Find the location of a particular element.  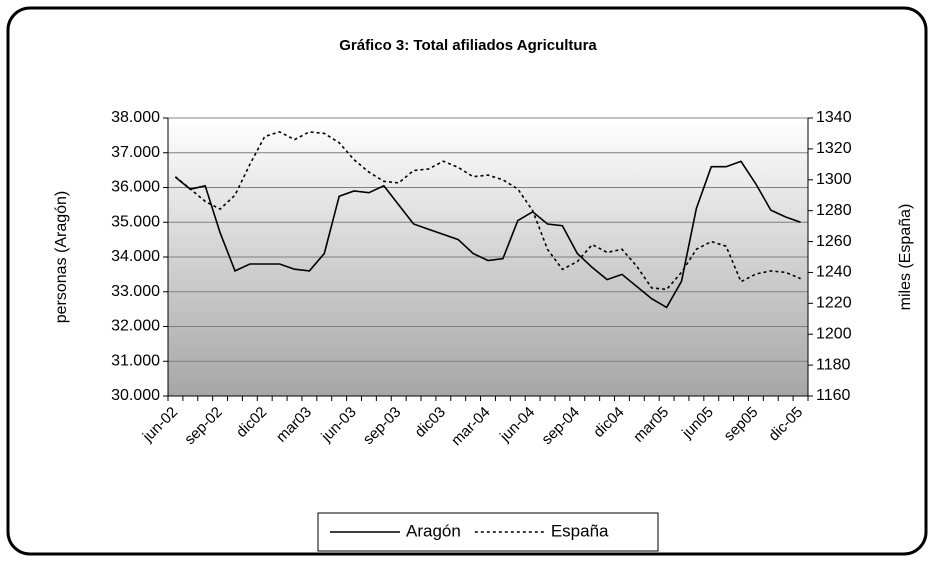

y-axis-title: personas (Aragón) is located at coordinates (61, 257).